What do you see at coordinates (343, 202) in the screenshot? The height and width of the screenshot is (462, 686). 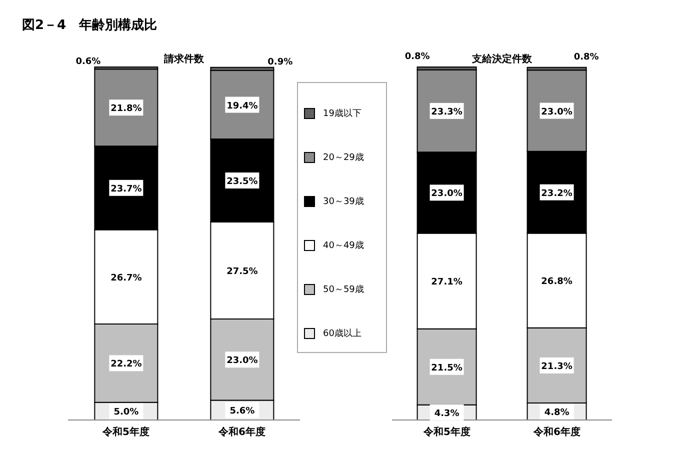 I see `legend-label: 30～39歳` at bounding box center [343, 202].